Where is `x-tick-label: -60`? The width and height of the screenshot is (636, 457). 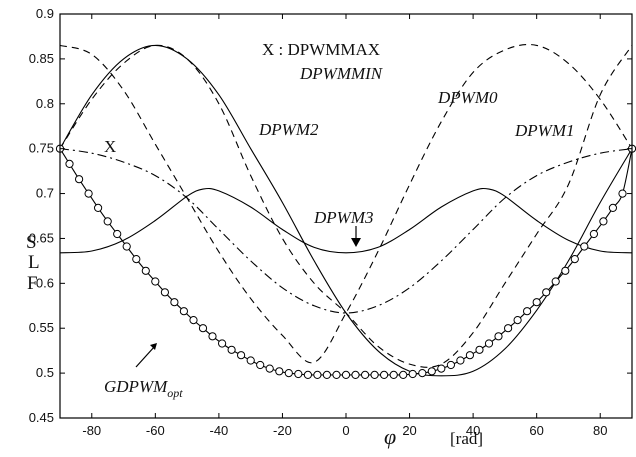 x-tick-label: -60 is located at coordinates (155, 430).